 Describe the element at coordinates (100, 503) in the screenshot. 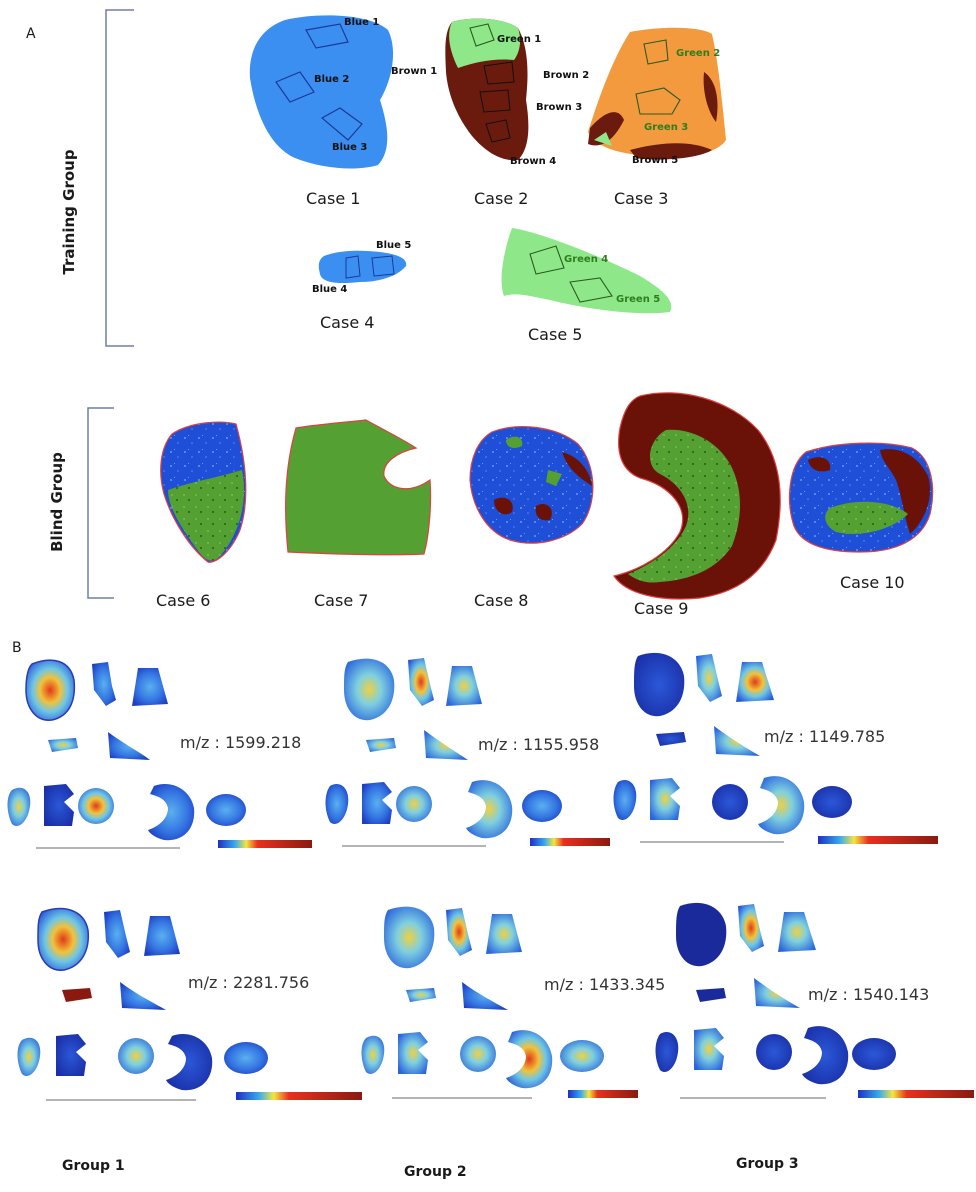

I see `blind-bracket` at that location.